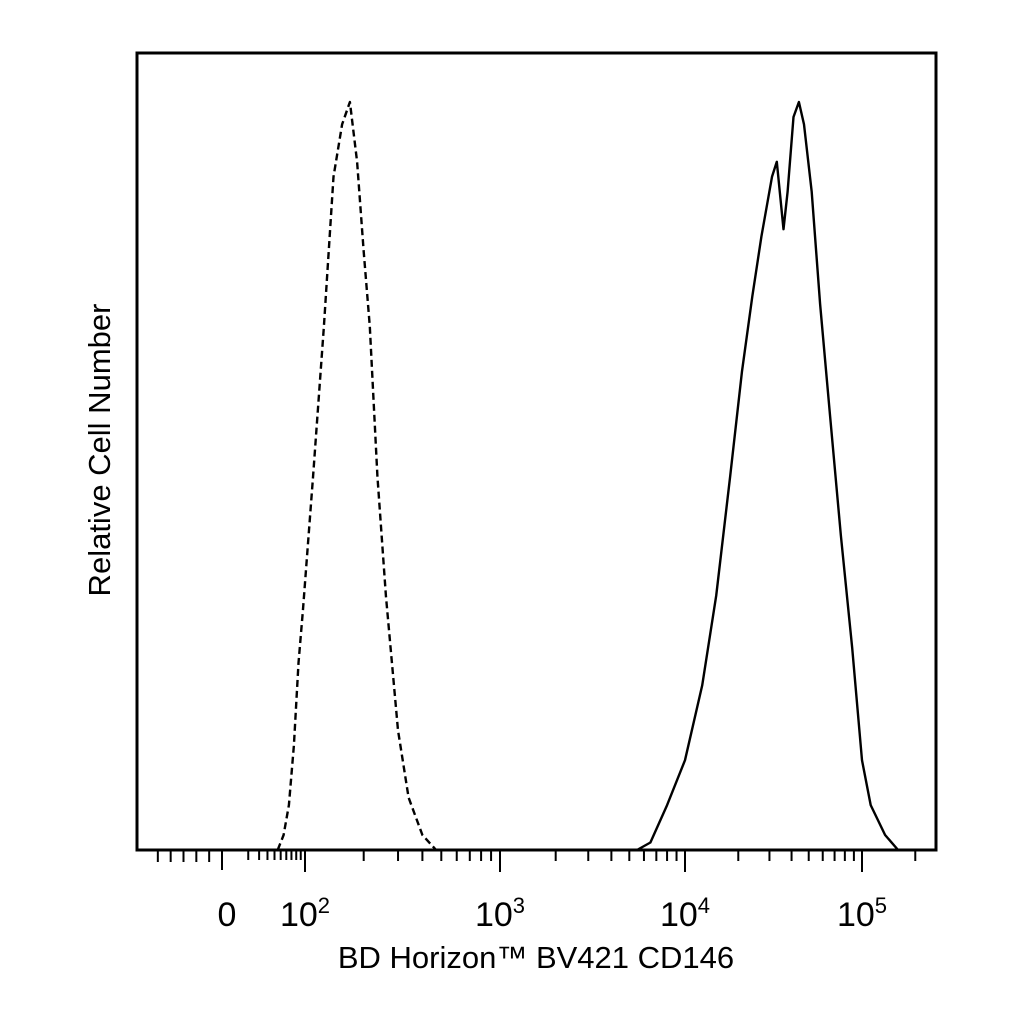 Image resolution: width=1024 pixels, height=1024 pixels. I want to click on x-axis-tick-labels: 0 10² 10³ 10⁴ 10⁵, so click(553, 913).